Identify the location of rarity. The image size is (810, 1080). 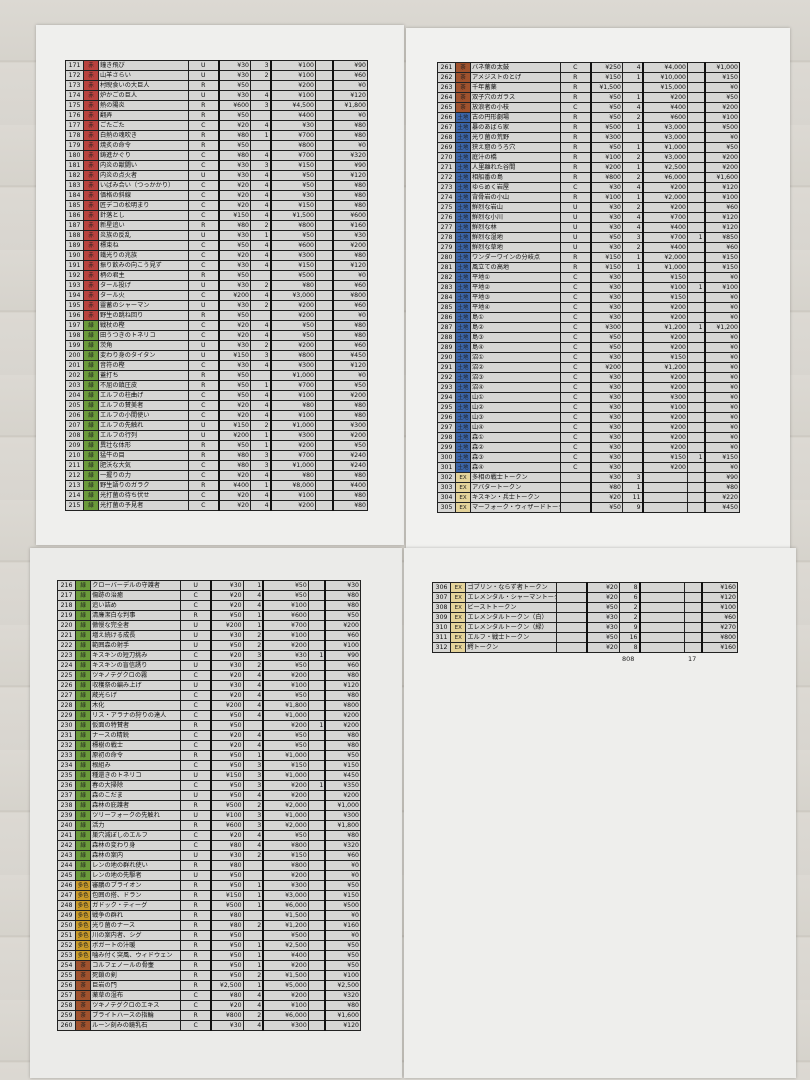
(572, 607).